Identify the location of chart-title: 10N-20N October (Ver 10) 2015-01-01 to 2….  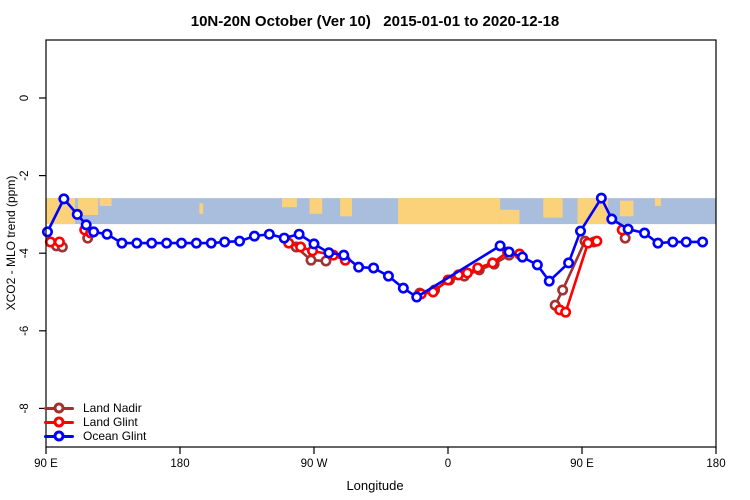
(375, 21).